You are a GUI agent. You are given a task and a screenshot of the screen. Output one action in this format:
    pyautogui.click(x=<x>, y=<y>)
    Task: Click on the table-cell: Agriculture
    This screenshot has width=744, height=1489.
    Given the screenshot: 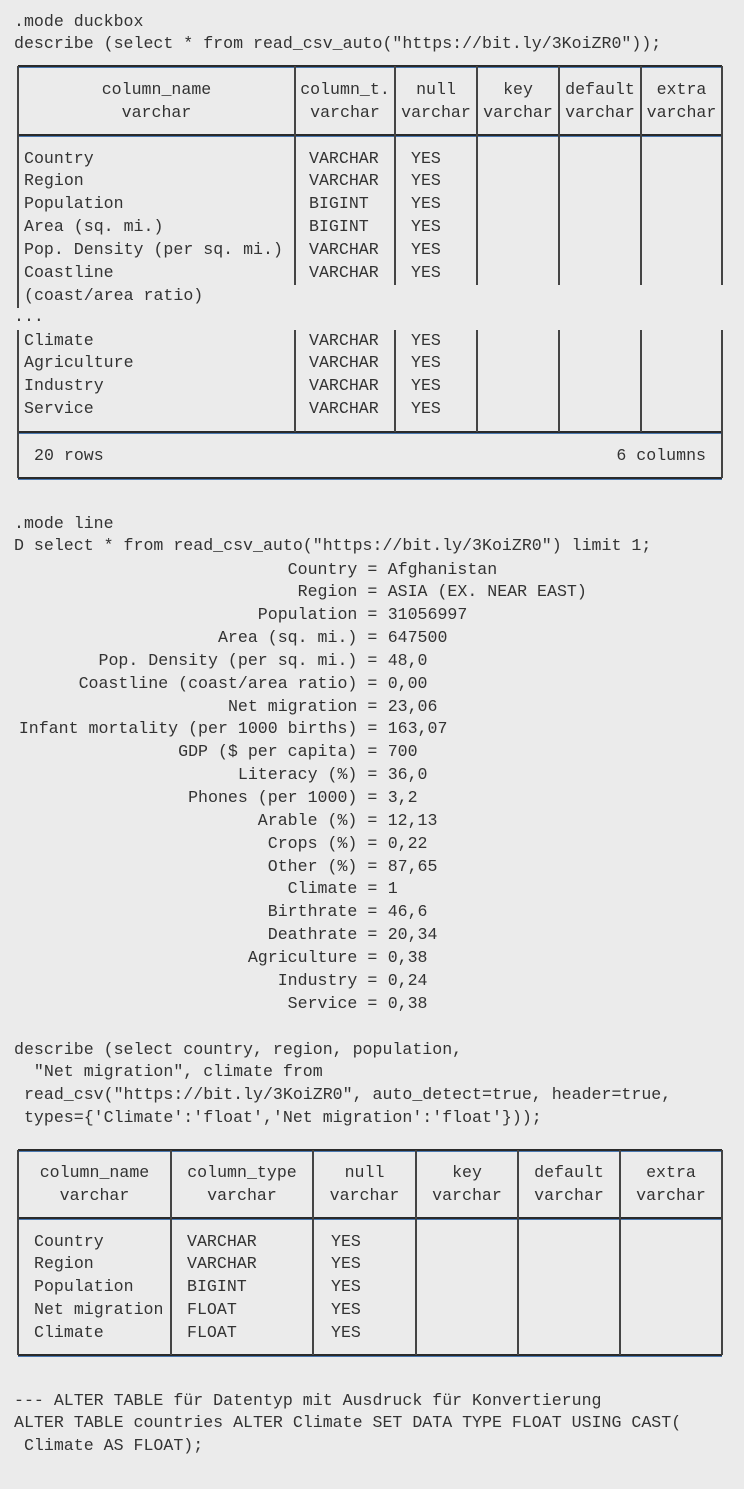 What is the action you would take?
    pyautogui.click(x=79, y=363)
    